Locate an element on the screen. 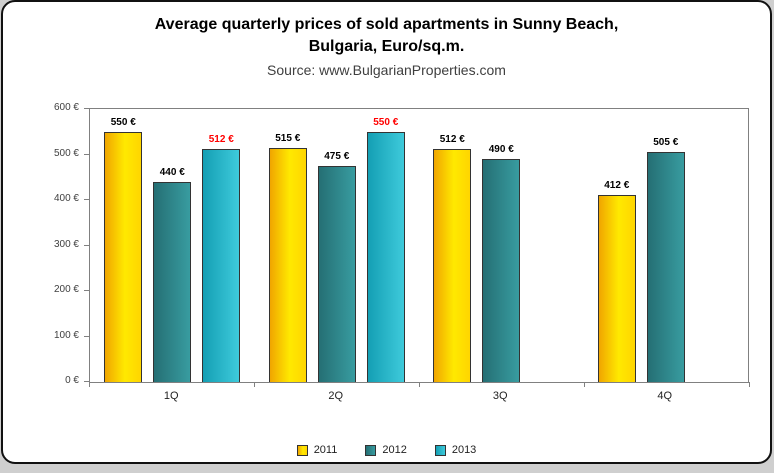 The width and height of the screenshot is (774, 473). legend-label: 2012 is located at coordinates (394, 450).